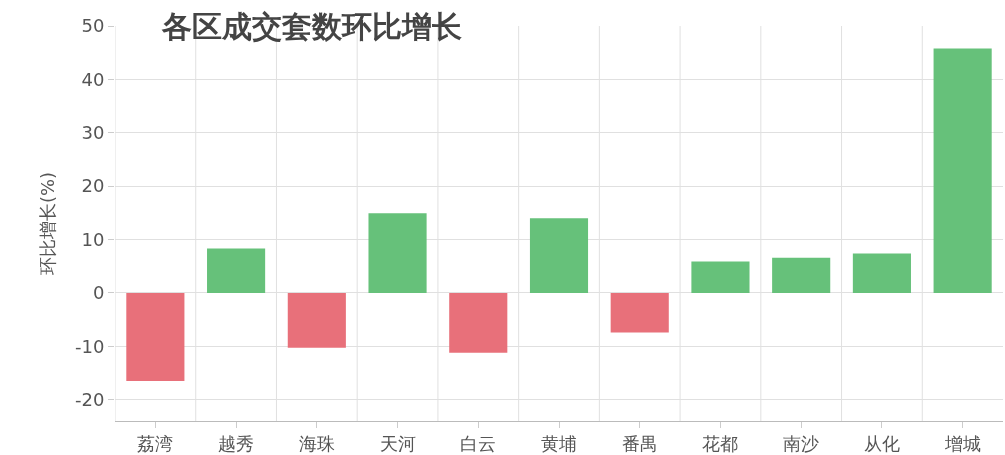 The image size is (1005, 455). I want to click on y-tick-label: -20, so click(89, 399).